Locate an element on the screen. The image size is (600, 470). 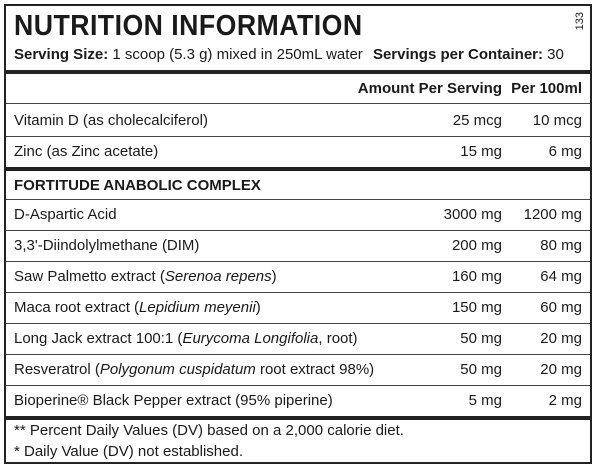
table-row: Zinc (as Zinc acetate) 15 mg 6 mg is located at coordinates (298, 152).